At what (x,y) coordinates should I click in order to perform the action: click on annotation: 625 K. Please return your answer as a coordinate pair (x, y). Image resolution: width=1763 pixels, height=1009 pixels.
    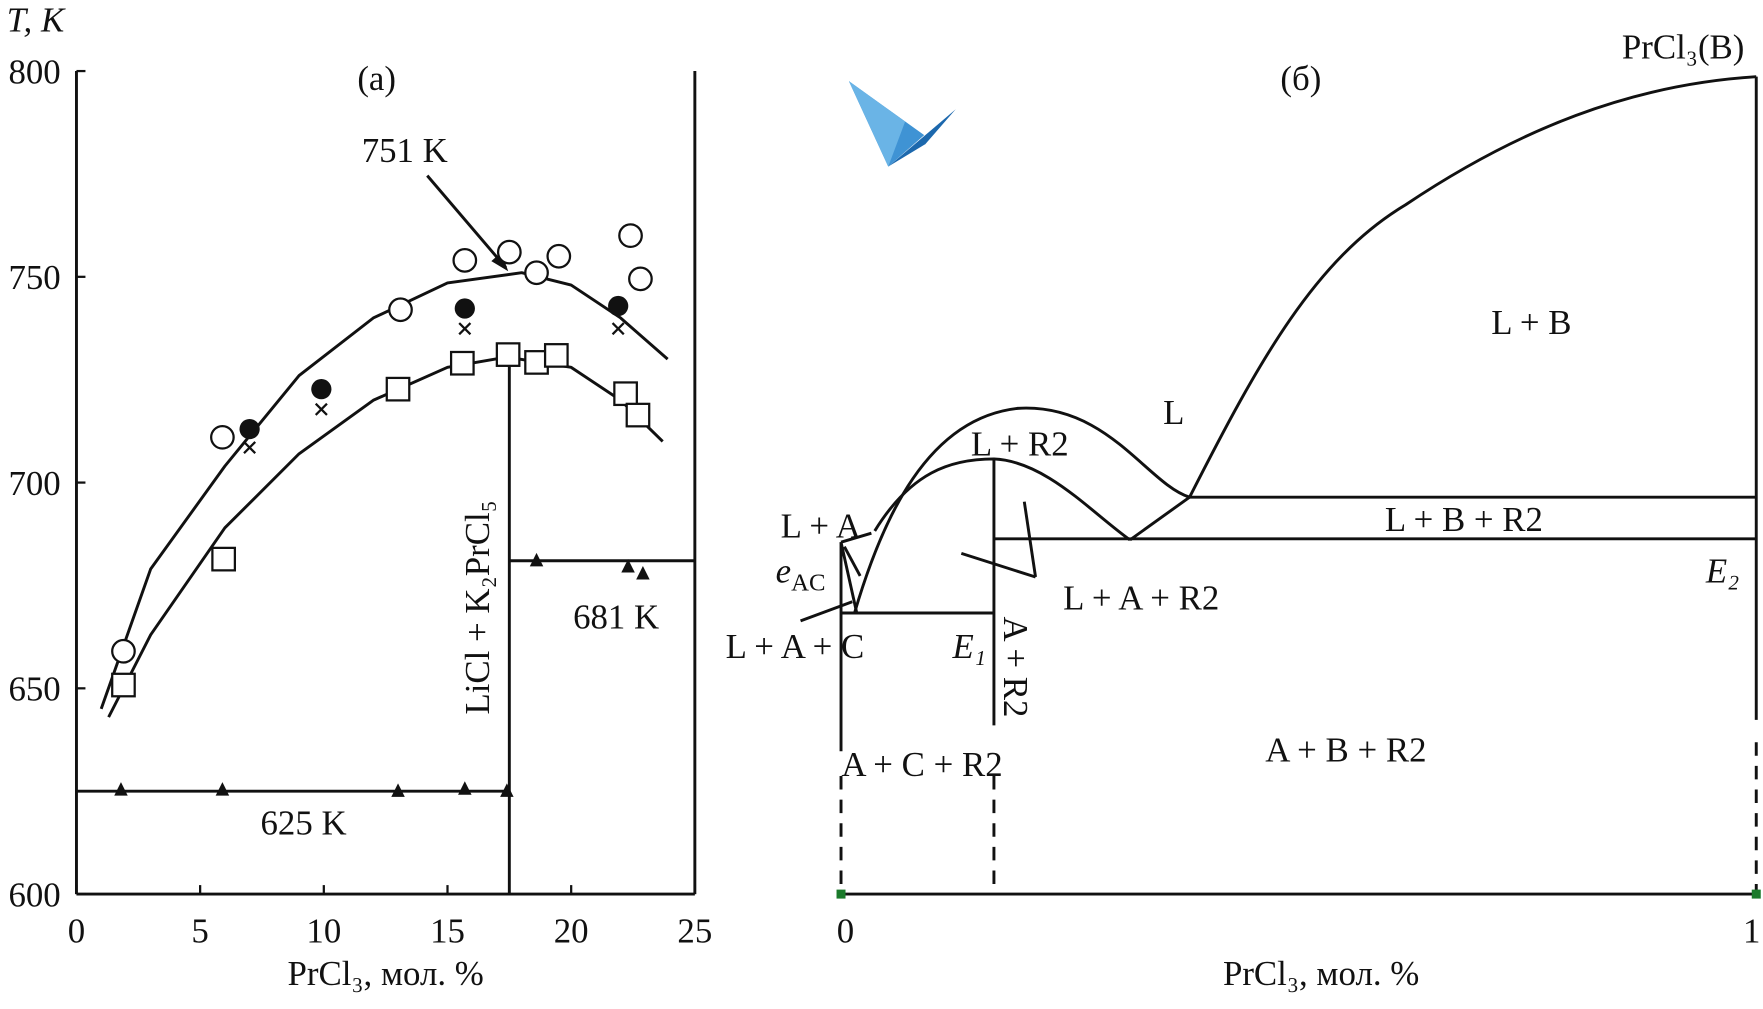
    Looking at the image, I should click on (304, 823).